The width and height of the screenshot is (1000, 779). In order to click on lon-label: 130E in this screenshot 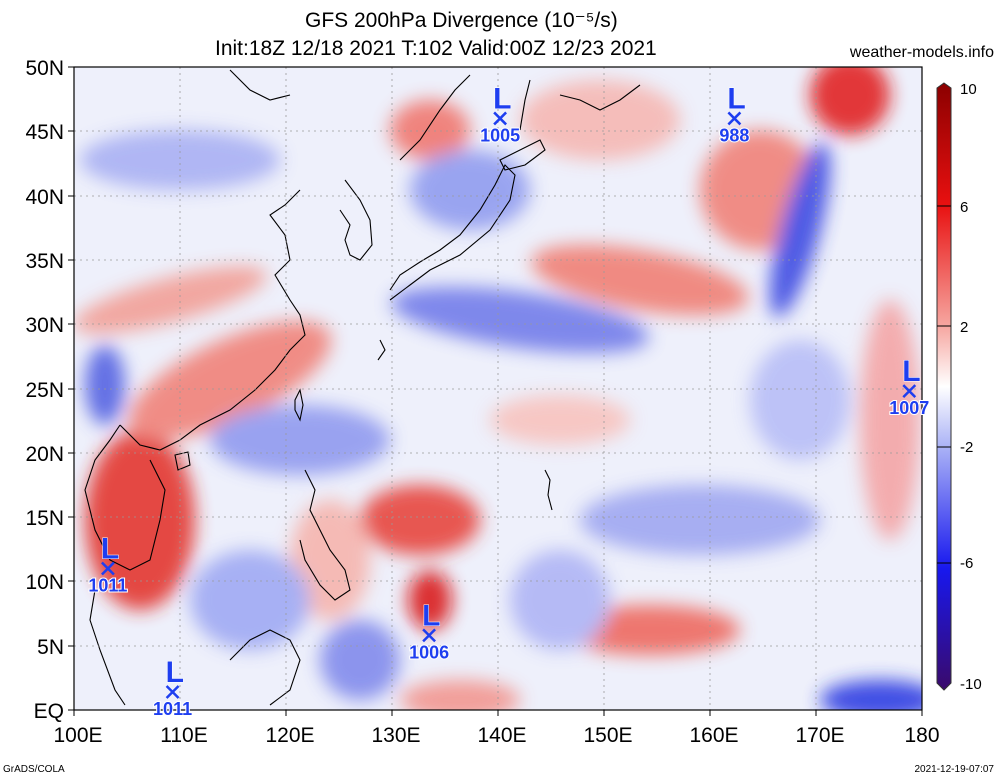, I will do `click(395, 735)`.